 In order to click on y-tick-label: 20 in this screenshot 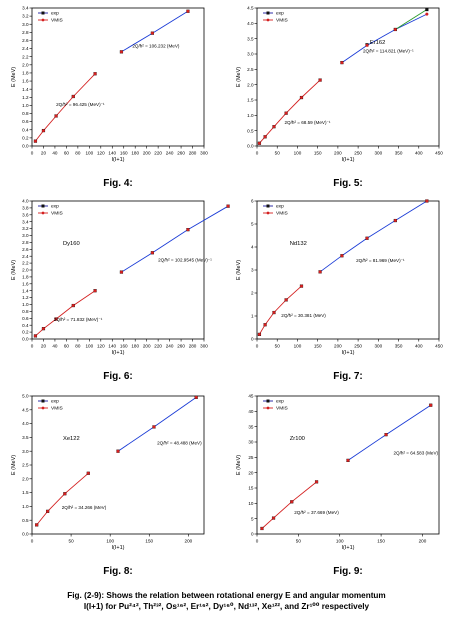, I will do `click(251, 472)`.